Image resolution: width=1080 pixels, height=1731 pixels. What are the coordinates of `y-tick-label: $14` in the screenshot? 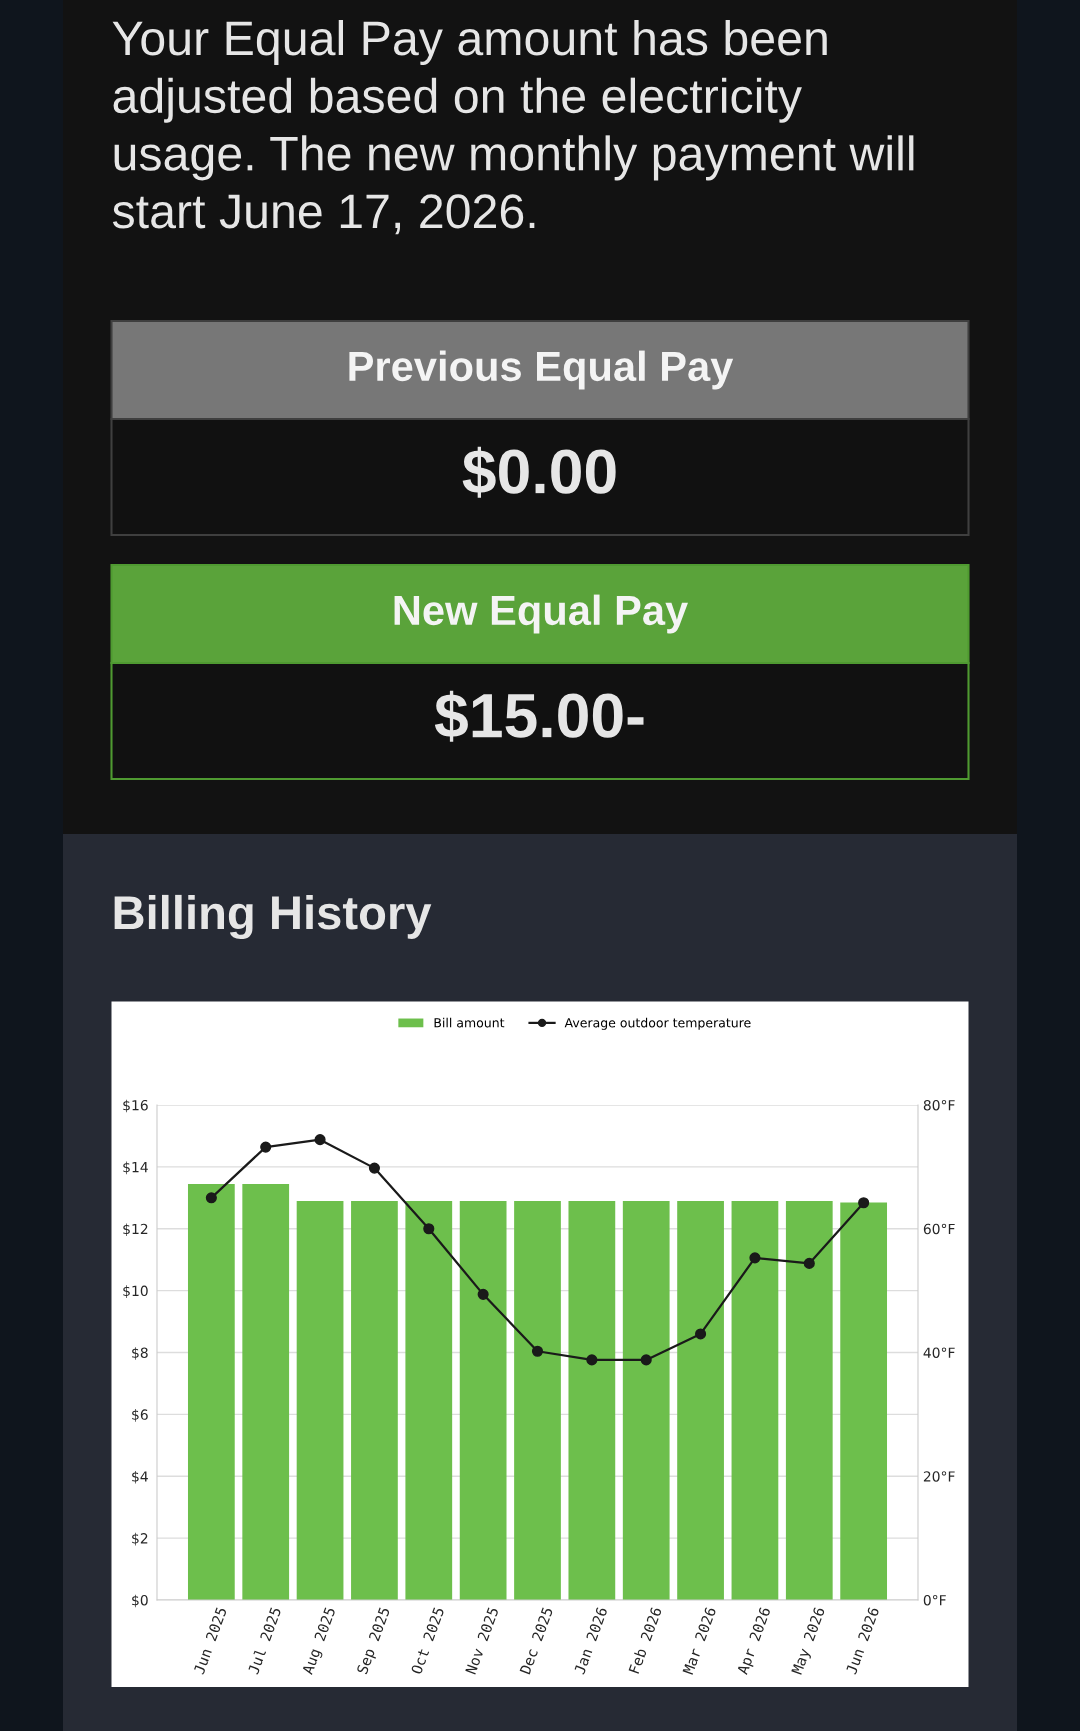 It's located at (135, 1168).